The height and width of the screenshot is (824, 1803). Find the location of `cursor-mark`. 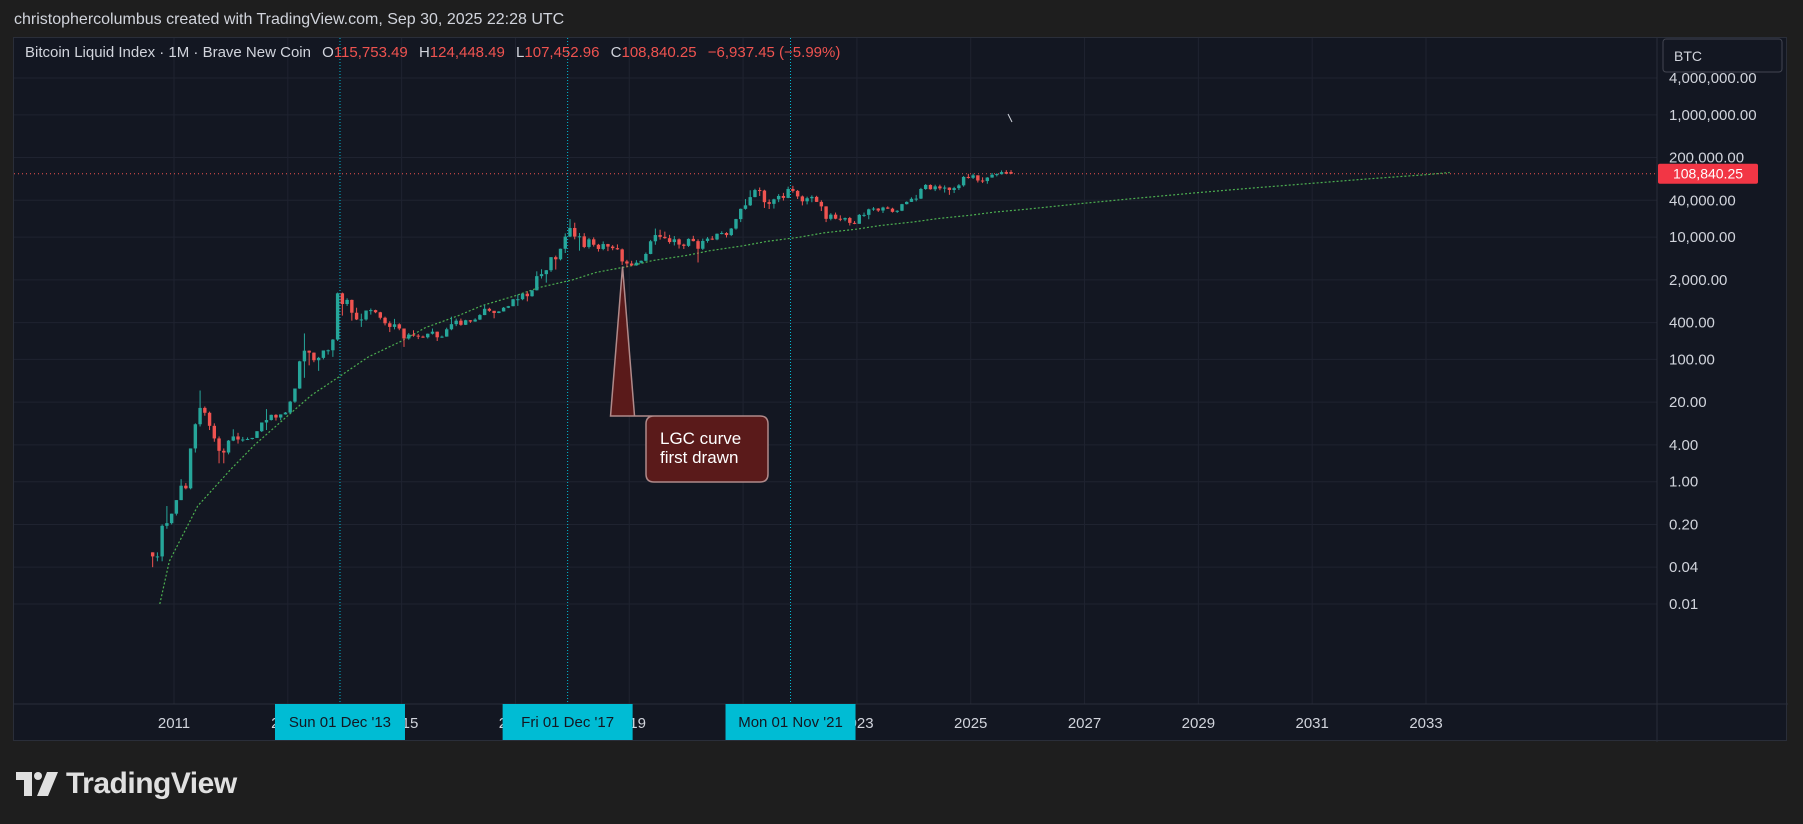

cursor-mark is located at coordinates (1010, 118).